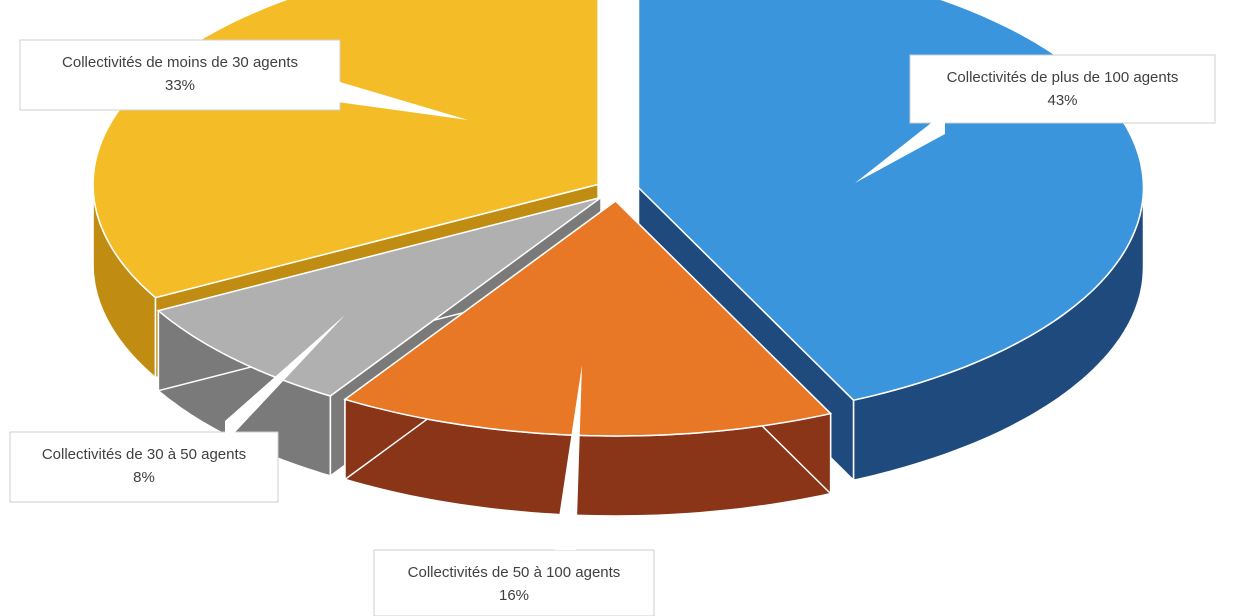  I want to click on callout-2: Collectivités de 30 à 50 agents 8%, so click(177, 409).